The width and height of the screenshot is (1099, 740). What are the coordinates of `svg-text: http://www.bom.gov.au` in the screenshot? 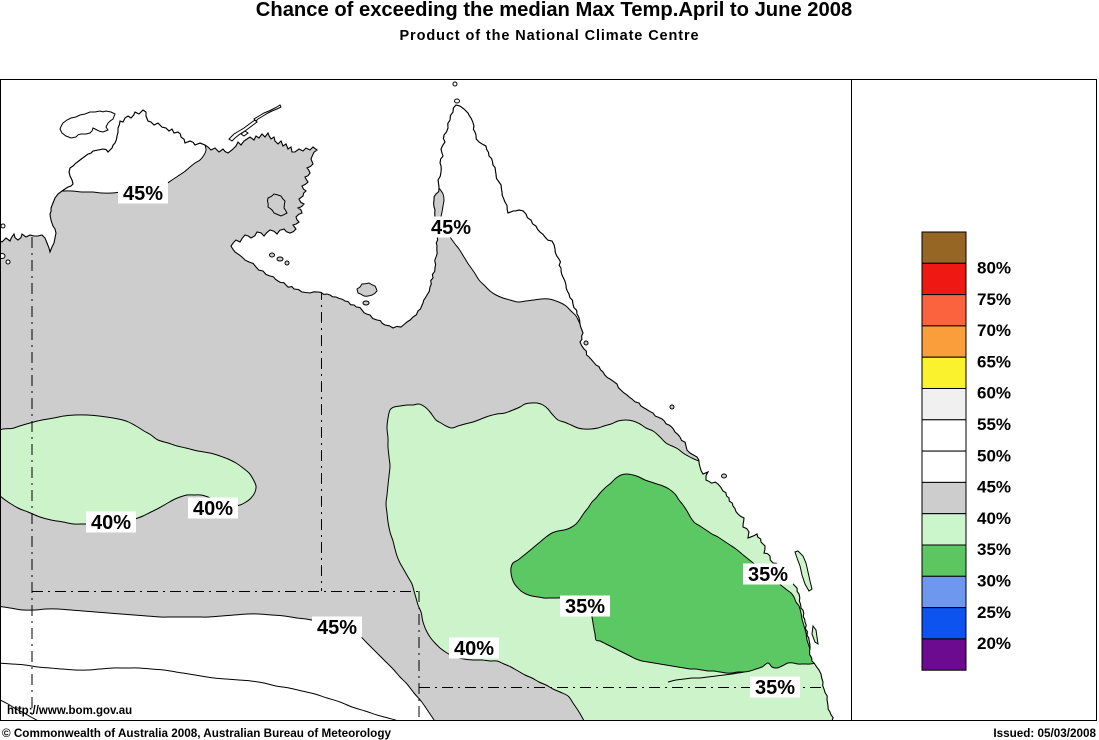 It's located at (69, 711).